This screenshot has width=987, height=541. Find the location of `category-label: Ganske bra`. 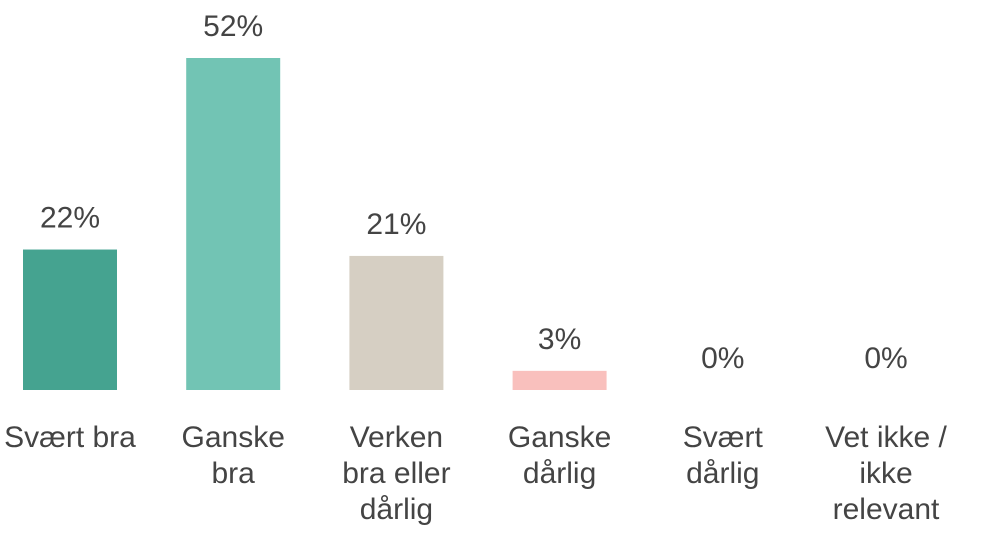

category-label: Ganske bra is located at coordinates (233, 455).